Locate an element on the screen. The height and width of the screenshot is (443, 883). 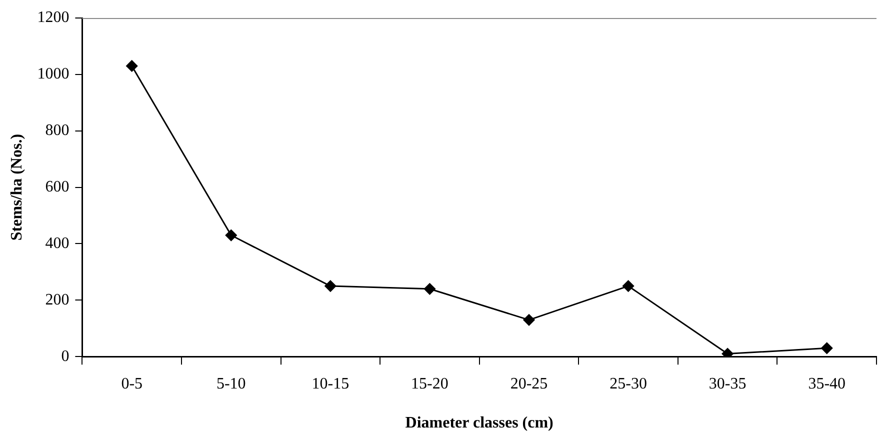
y-tick-label: 600 is located at coordinates (57, 187).